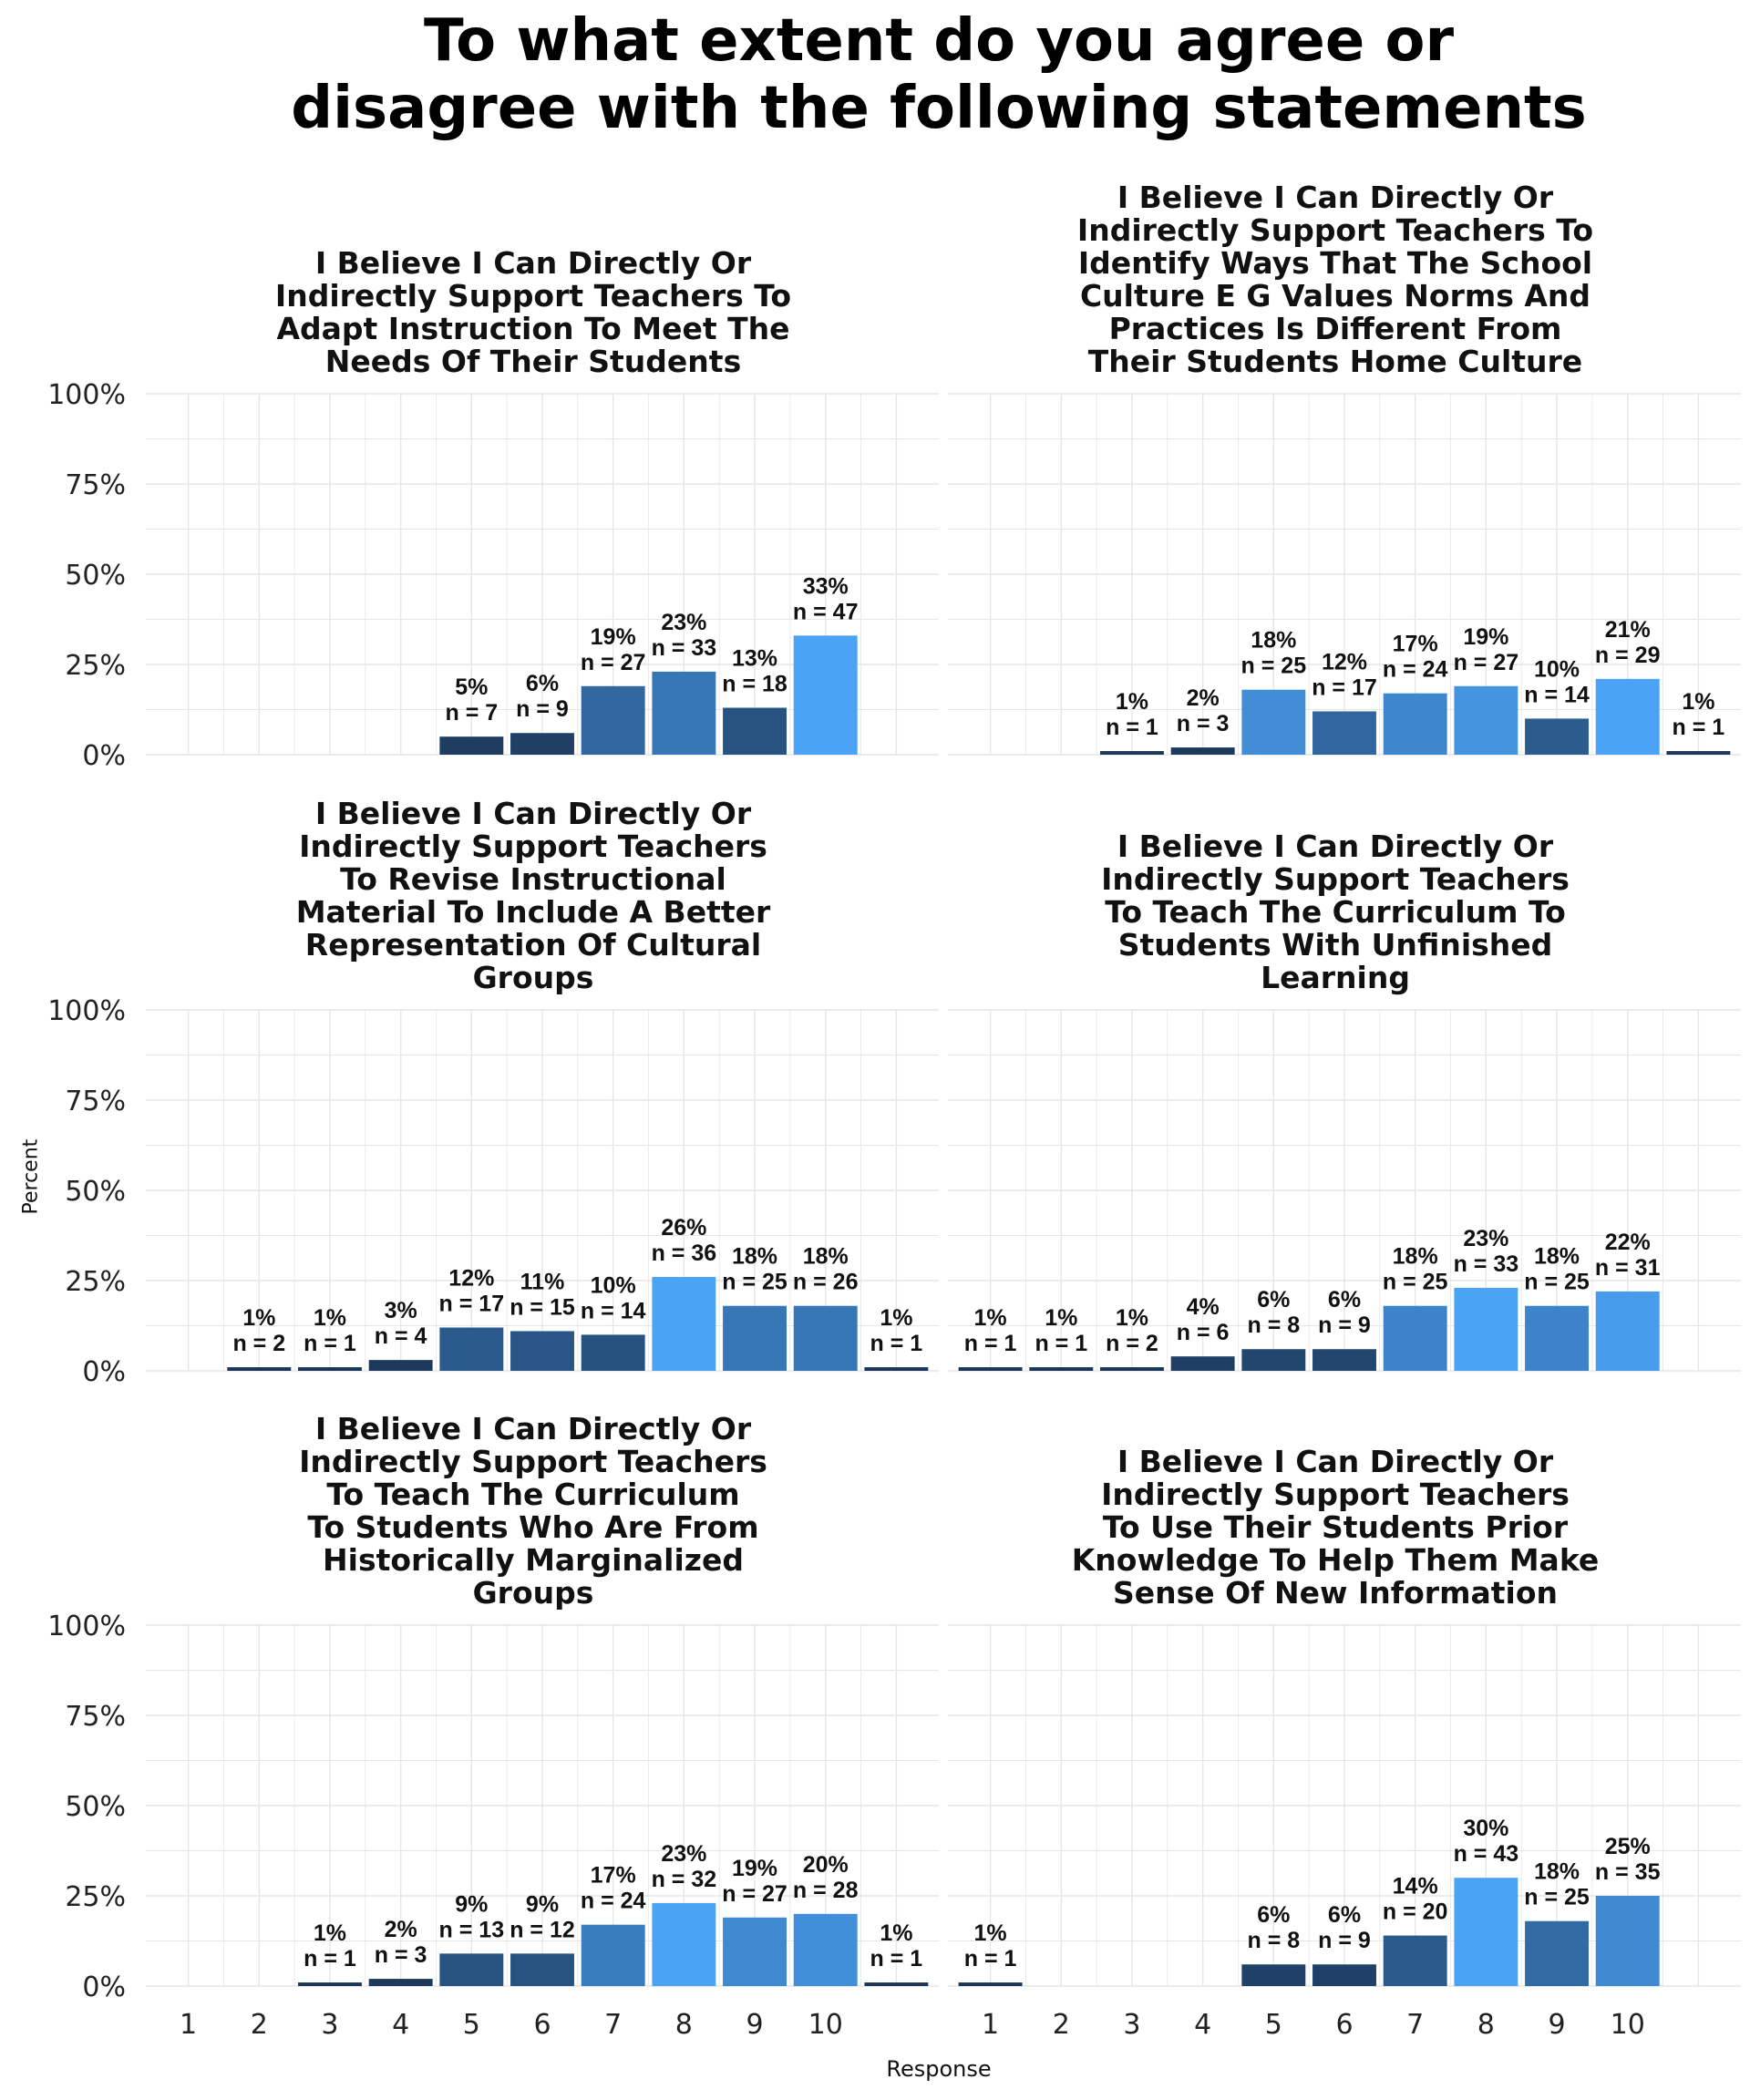  What do you see at coordinates (1415, 2025) in the screenshot?
I see `x-tick-label: 7` at bounding box center [1415, 2025].